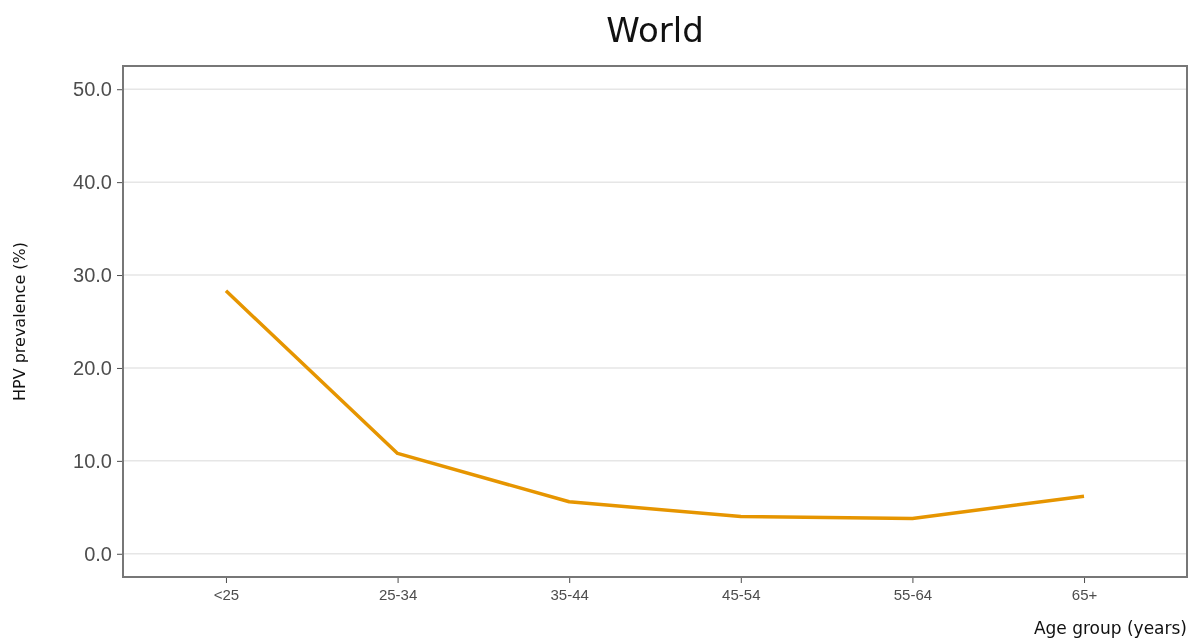 Image resolution: width=1194 pixels, height=639 pixels. What do you see at coordinates (92, 460) in the screenshot?
I see `y-tick-label: 10.0` at bounding box center [92, 460].